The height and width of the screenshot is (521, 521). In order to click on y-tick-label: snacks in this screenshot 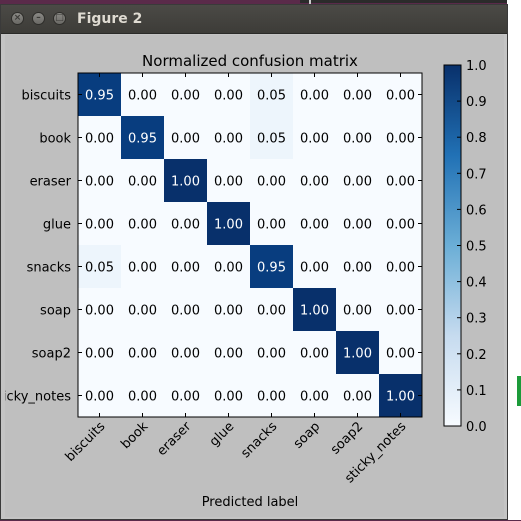, I will do `click(49, 268)`.